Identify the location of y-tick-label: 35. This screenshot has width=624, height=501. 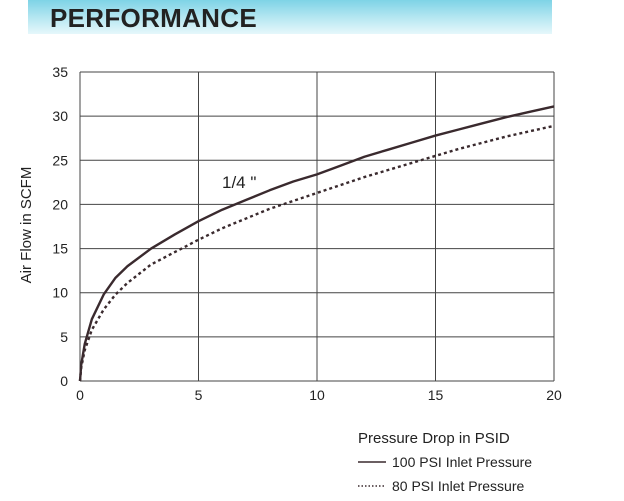
(60, 72).